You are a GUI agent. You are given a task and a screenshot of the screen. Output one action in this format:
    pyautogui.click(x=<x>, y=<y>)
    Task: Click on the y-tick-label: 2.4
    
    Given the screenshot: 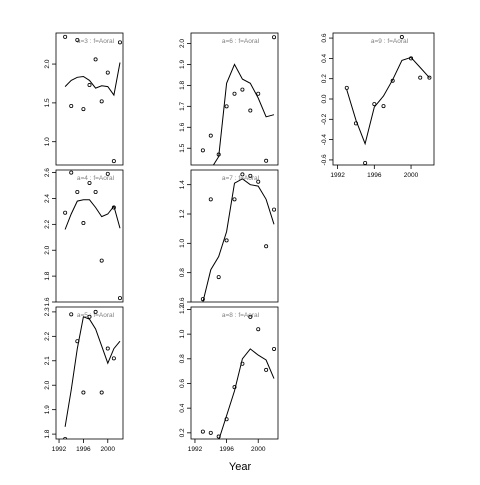 What is the action you would take?
    pyautogui.click(x=47, y=198)
    